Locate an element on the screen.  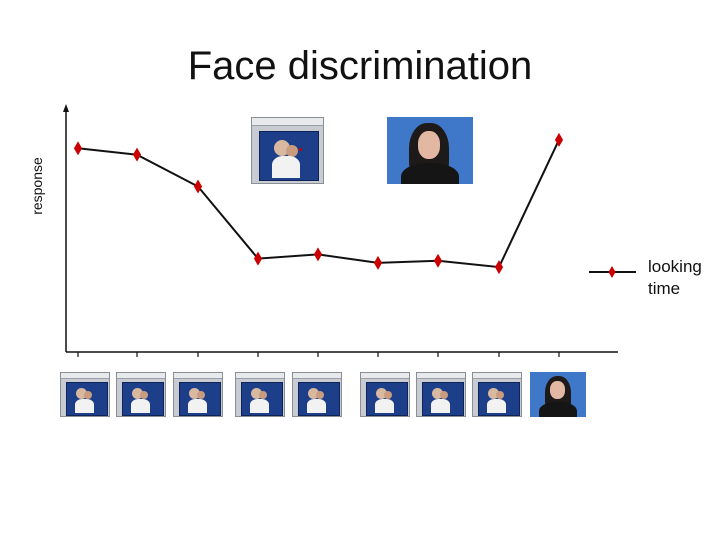
x-axis-thumbnail-9-woman is located at coordinates (558, 394).